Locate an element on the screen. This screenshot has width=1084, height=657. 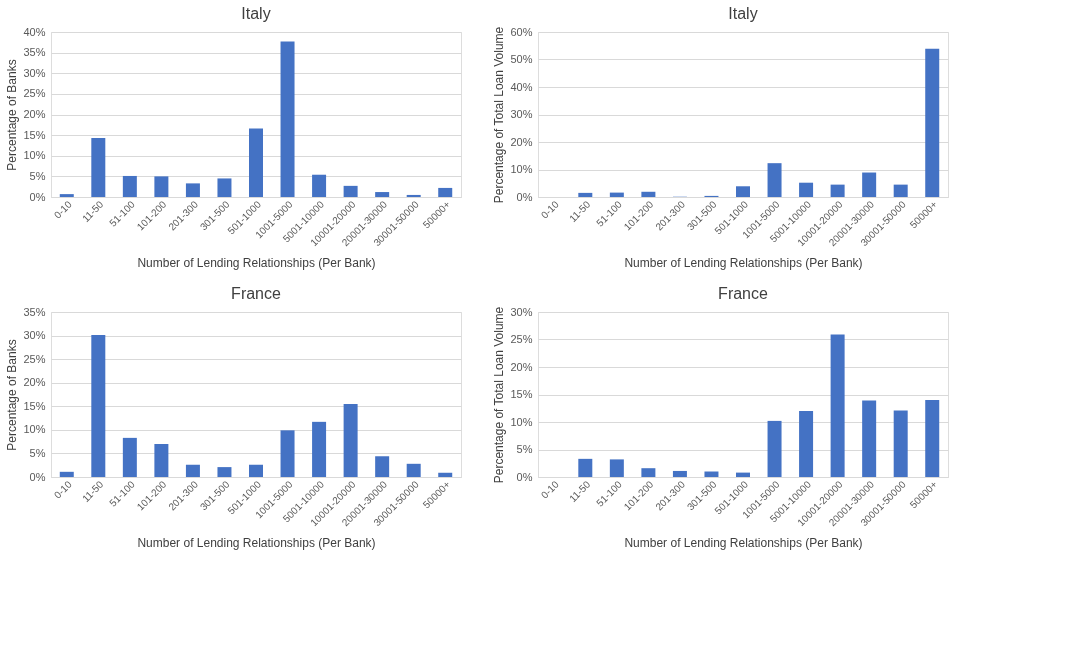
y-tick-label: 50% is located at coordinates (521, 59).